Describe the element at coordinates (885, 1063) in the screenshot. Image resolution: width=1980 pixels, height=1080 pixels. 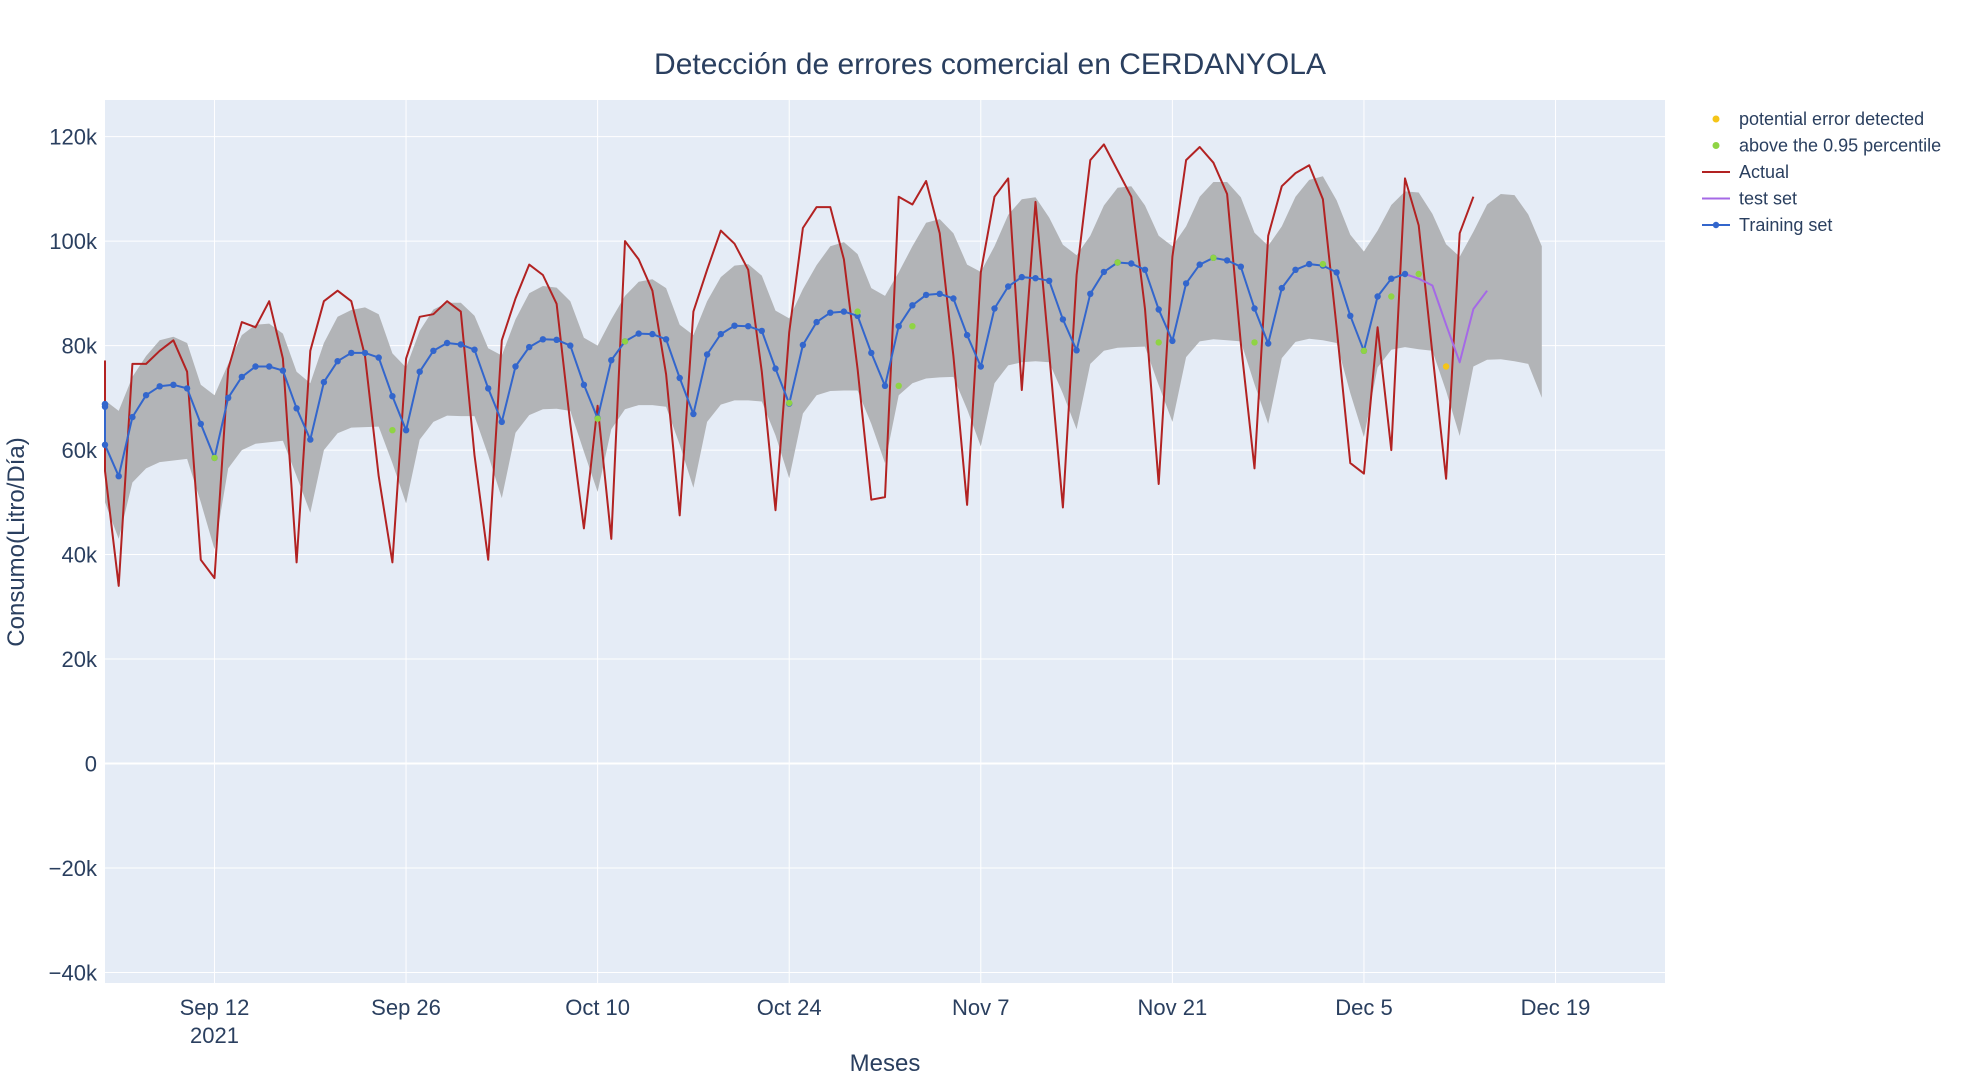
I see `x-axis-title: Meses` at that location.